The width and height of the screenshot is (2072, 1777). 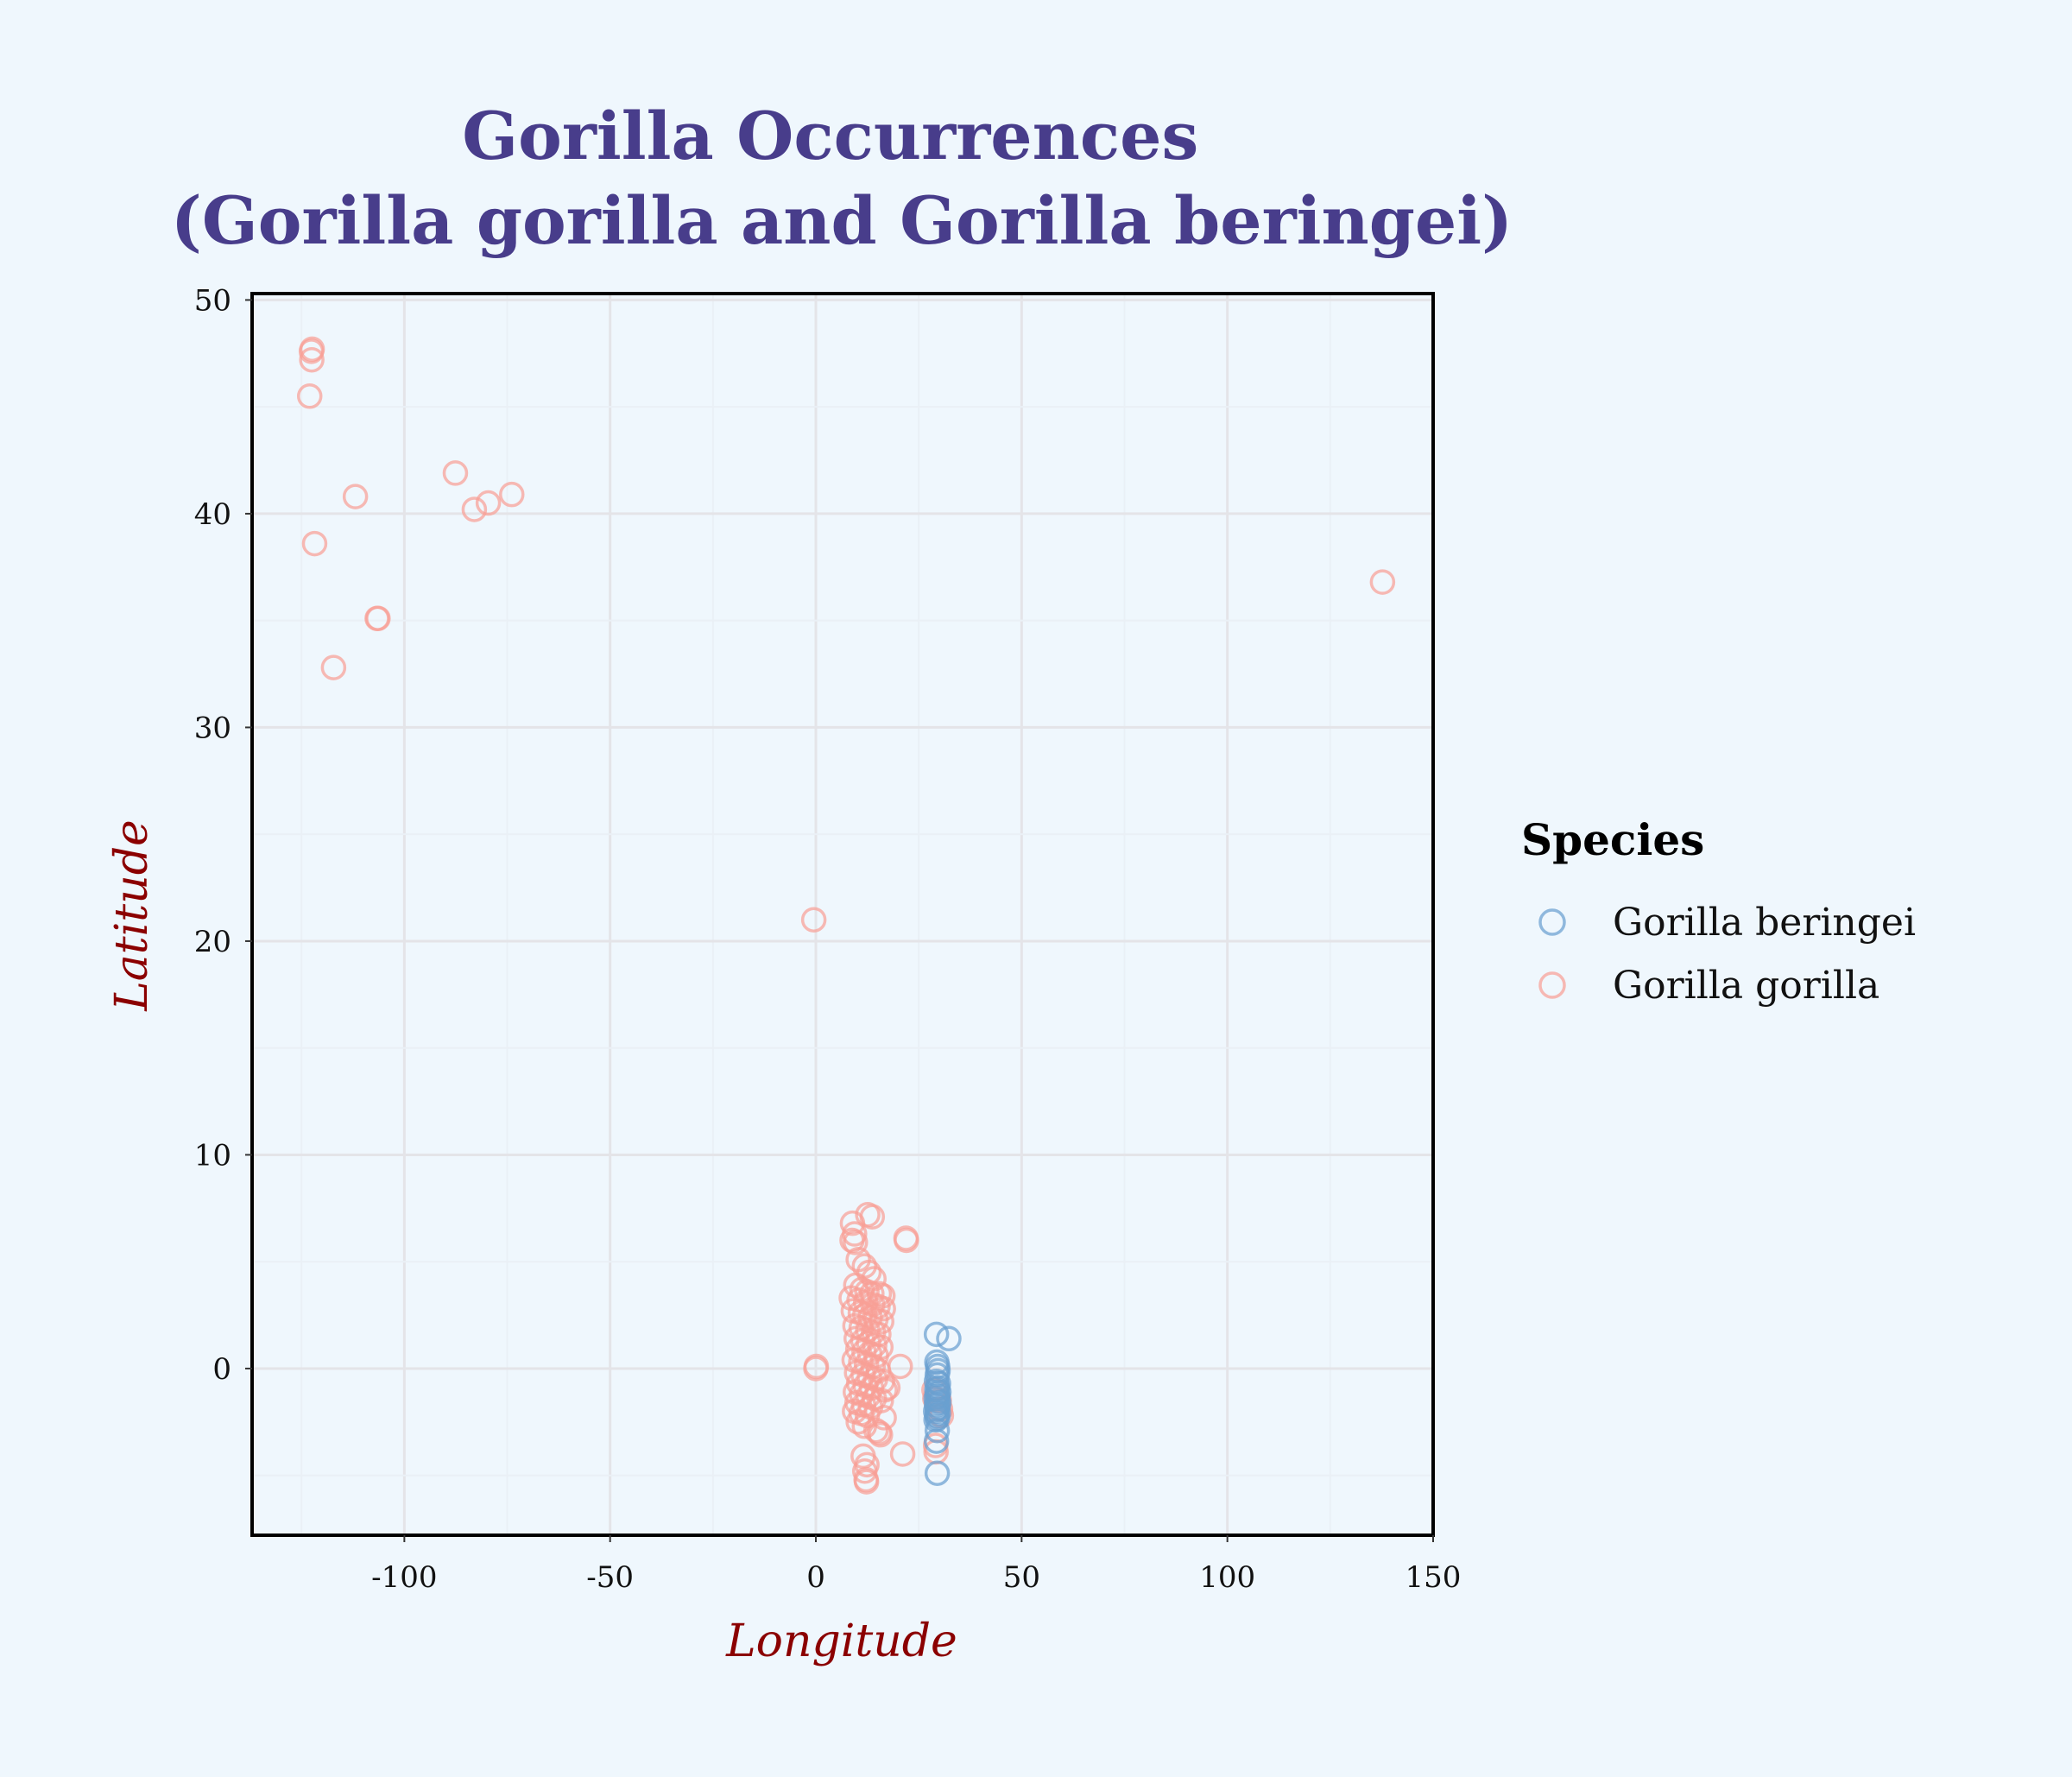 What do you see at coordinates (1227, 1577) in the screenshot?
I see `x-tick-label: 100` at bounding box center [1227, 1577].